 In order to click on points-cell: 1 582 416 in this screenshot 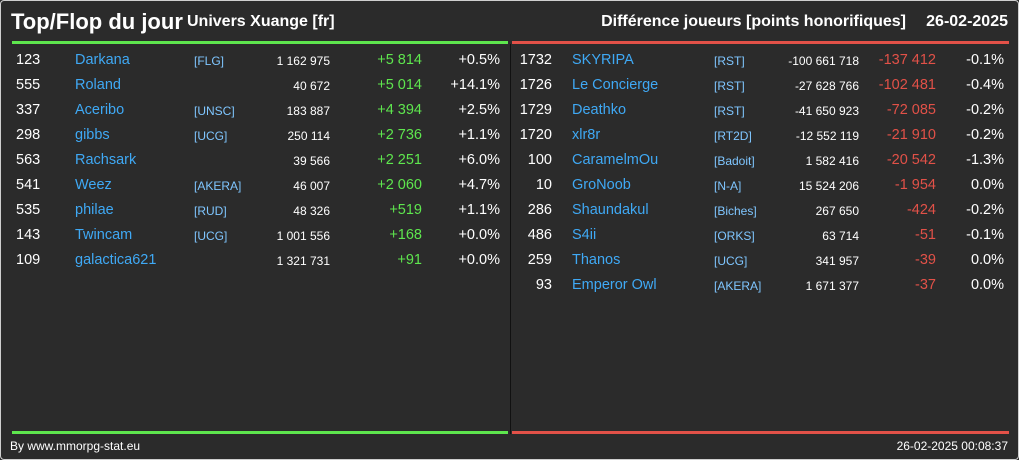, I will do `click(832, 161)`.